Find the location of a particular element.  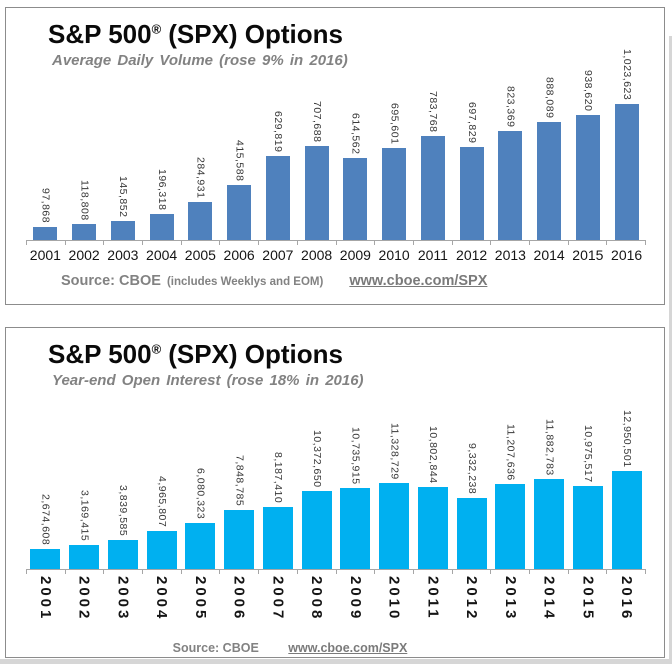

bar-value-label: 938,620 is located at coordinates (588, 91).